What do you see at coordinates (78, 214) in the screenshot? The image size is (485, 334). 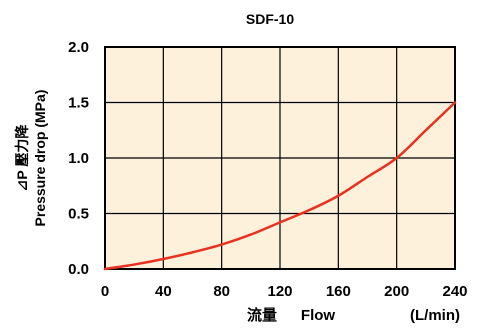 I see `y-tick-label: 0.5` at bounding box center [78, 214].